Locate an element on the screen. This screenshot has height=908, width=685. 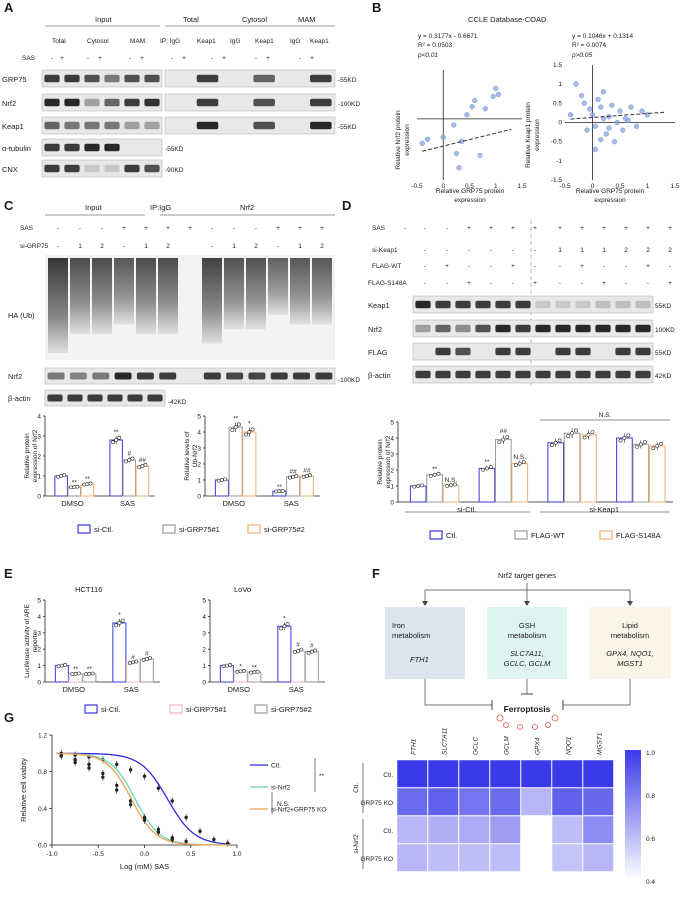
marker-label: -55KD is located at coordinates (174, 149).